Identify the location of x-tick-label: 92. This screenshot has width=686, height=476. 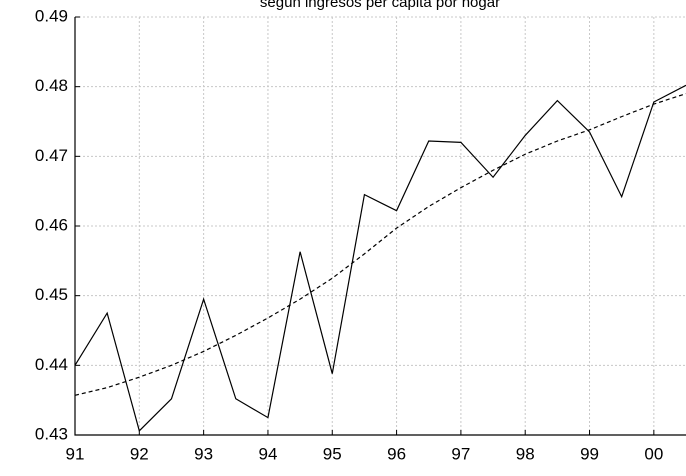
(139, 453).